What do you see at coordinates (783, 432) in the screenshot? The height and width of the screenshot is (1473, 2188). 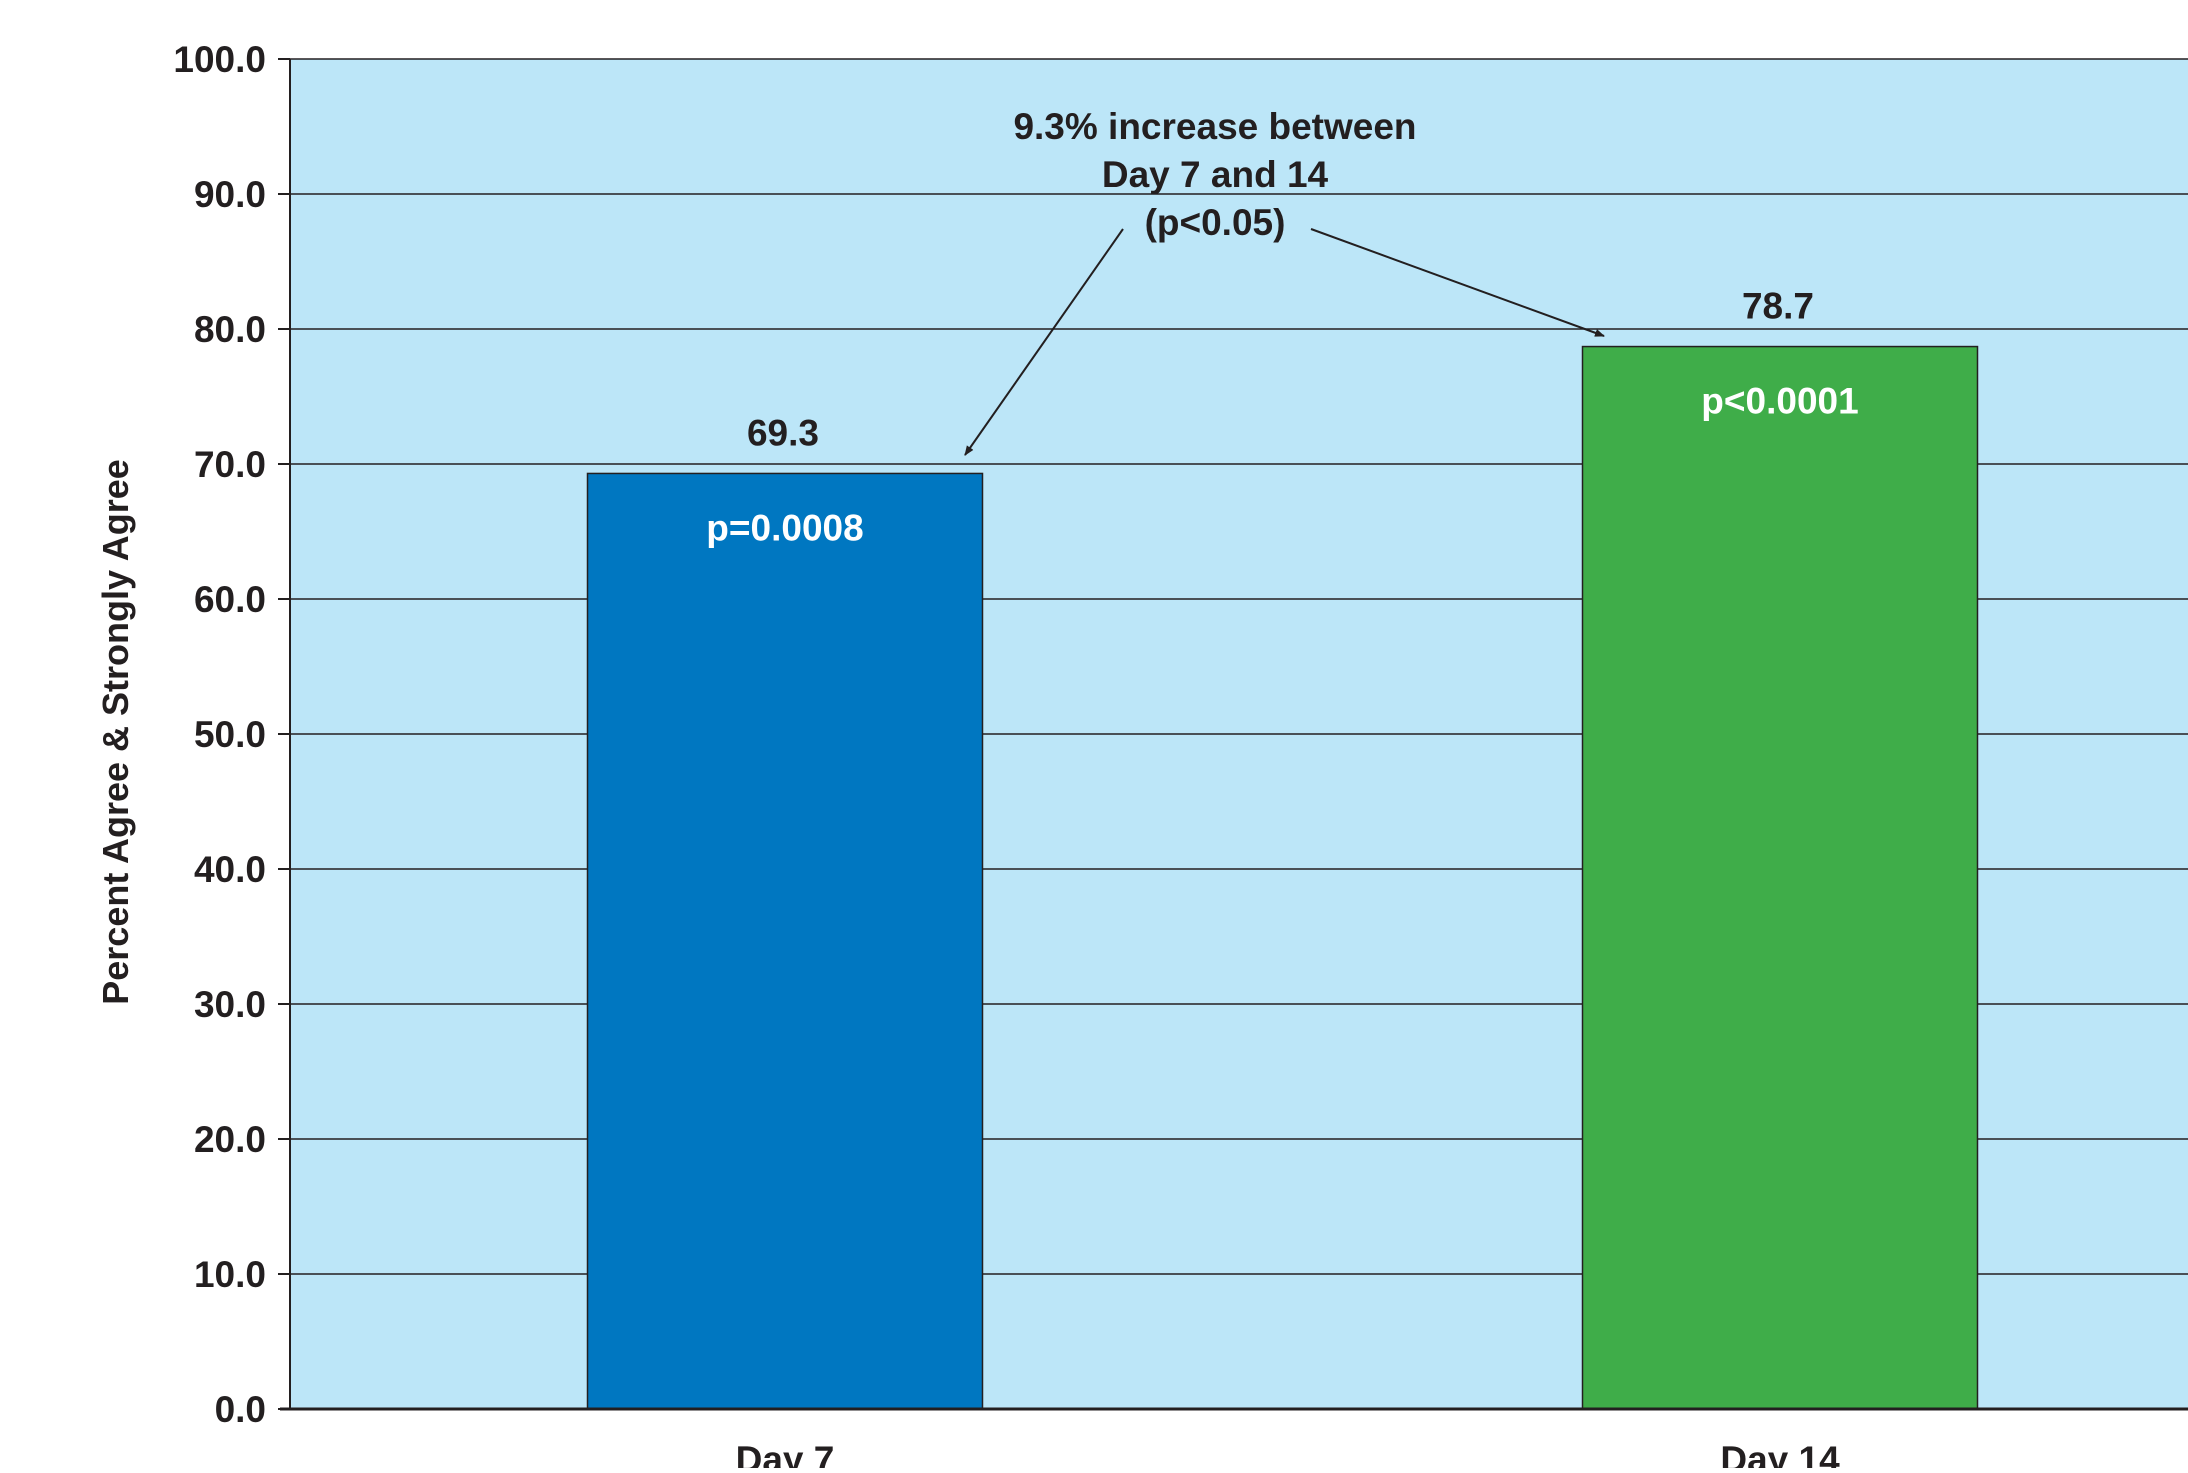 I see `bar-value-label: 69.3` at bounding box center [783, 432].